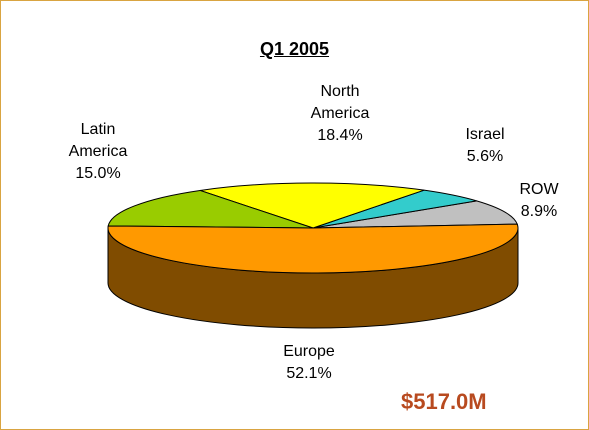 The image size is (589, 430). What do you see at coordinates (309, 363) in the screenshot?
I see `slice-label: Europe 52.1%` at bounding box center [309, 363].